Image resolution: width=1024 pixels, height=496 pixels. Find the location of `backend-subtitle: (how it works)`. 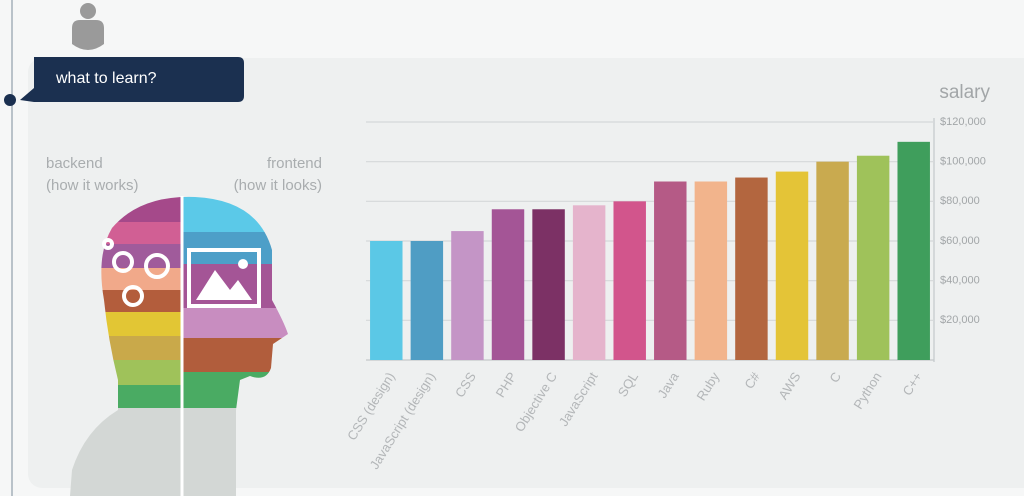

backend-subtitle: (how it works) is located at coordinates (92, 185).